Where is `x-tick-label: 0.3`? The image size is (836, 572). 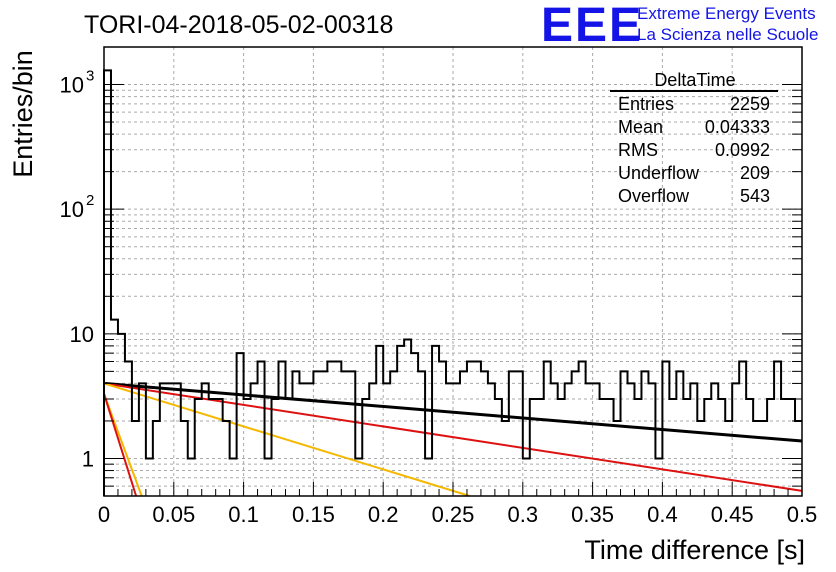 x-tick-label: 0.3 is located at coordinates (523, 514).